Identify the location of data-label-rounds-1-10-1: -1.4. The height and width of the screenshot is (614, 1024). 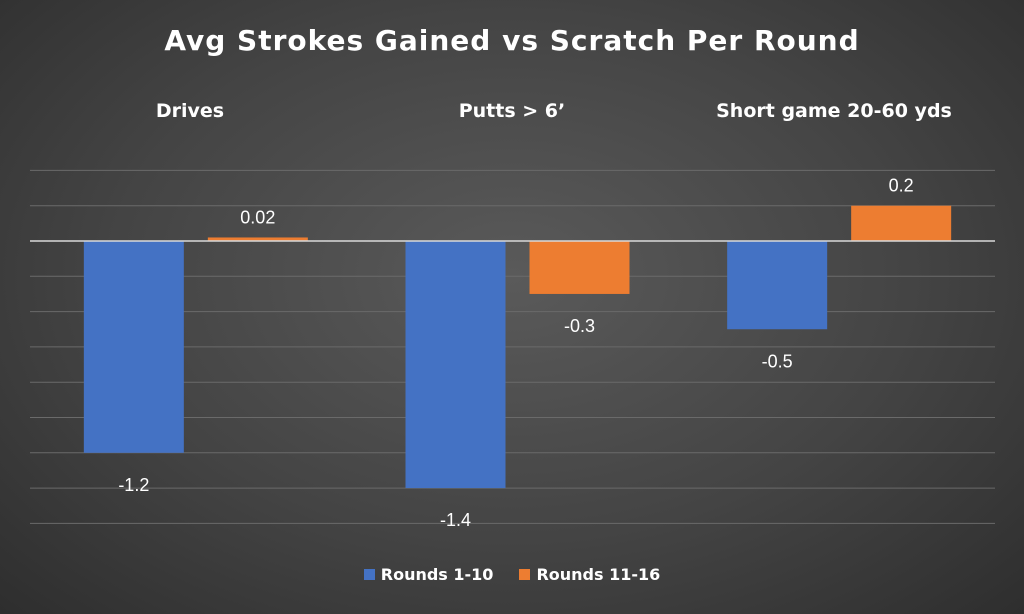
(455, 520).